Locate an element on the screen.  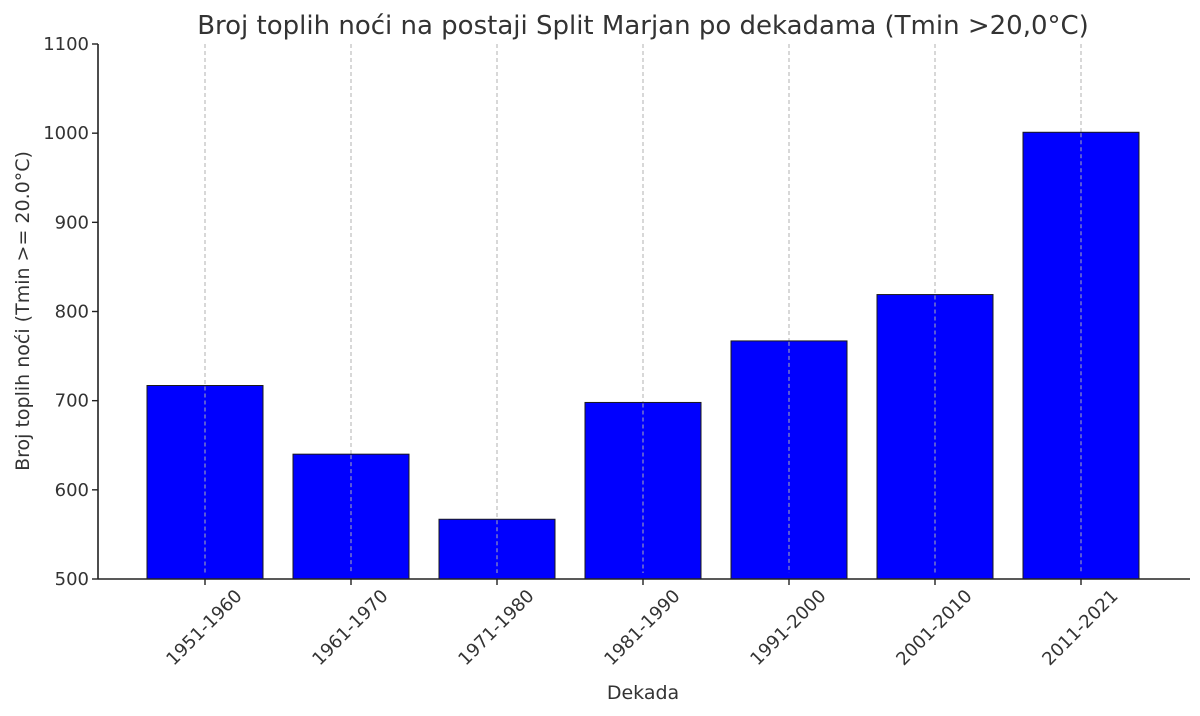
y-tick-label: 800 is located at coordinates (72, 312).